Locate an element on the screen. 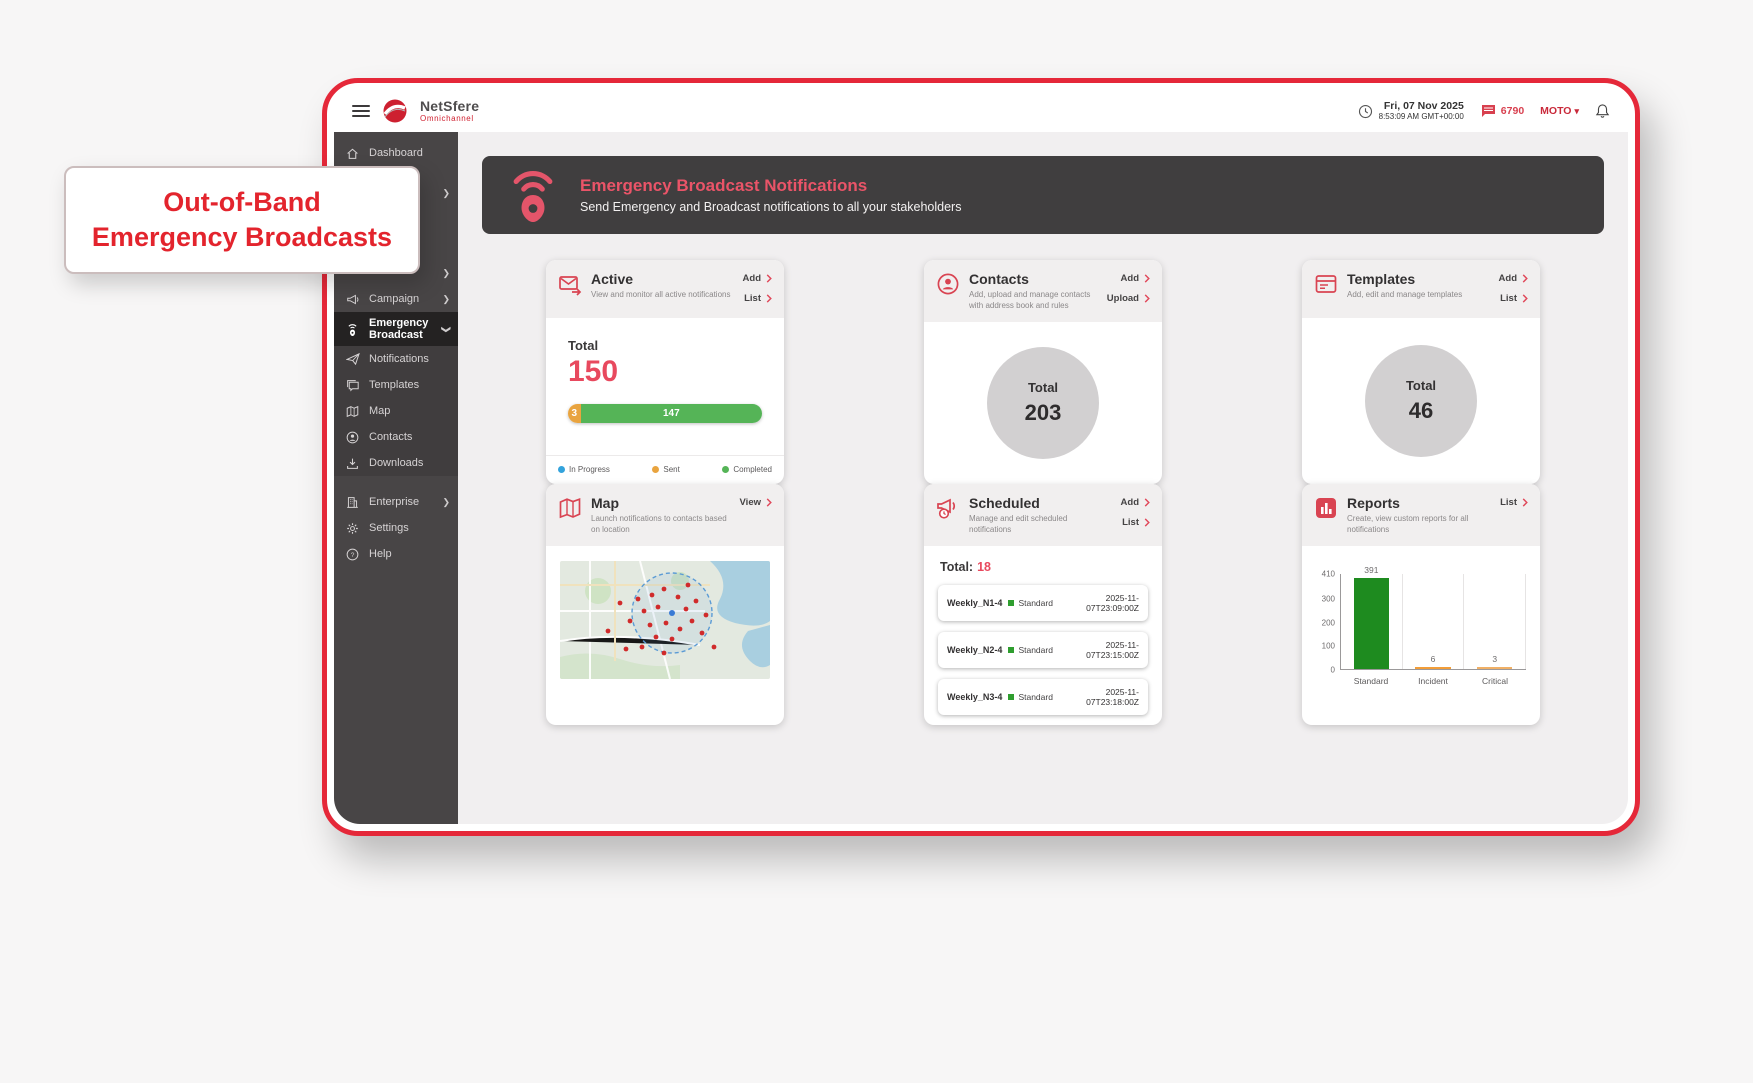 The image size is (1753, 1083). clock-icon is located at coordinates (1365, 111).